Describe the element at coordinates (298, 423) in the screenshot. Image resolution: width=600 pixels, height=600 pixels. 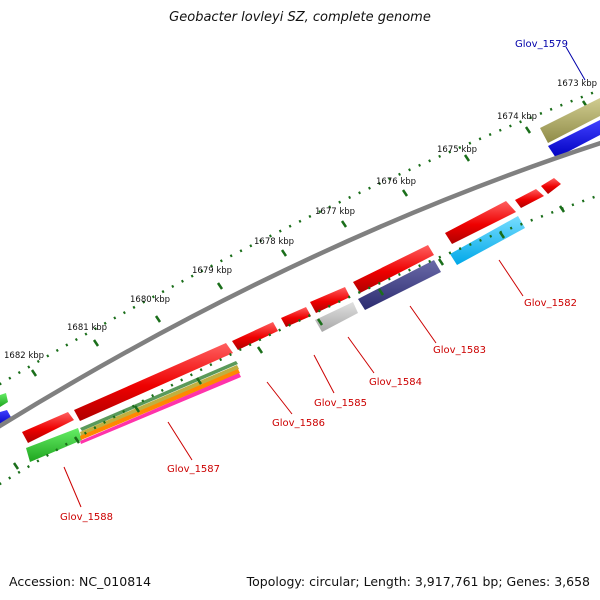
I see `gene-label-glov-1586: Glov_1586` at that location.